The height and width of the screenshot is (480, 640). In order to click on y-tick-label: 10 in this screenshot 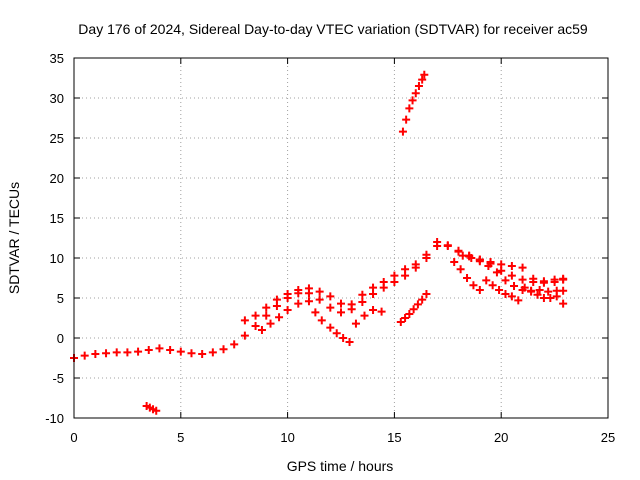, I will do `click(57, 258)`.